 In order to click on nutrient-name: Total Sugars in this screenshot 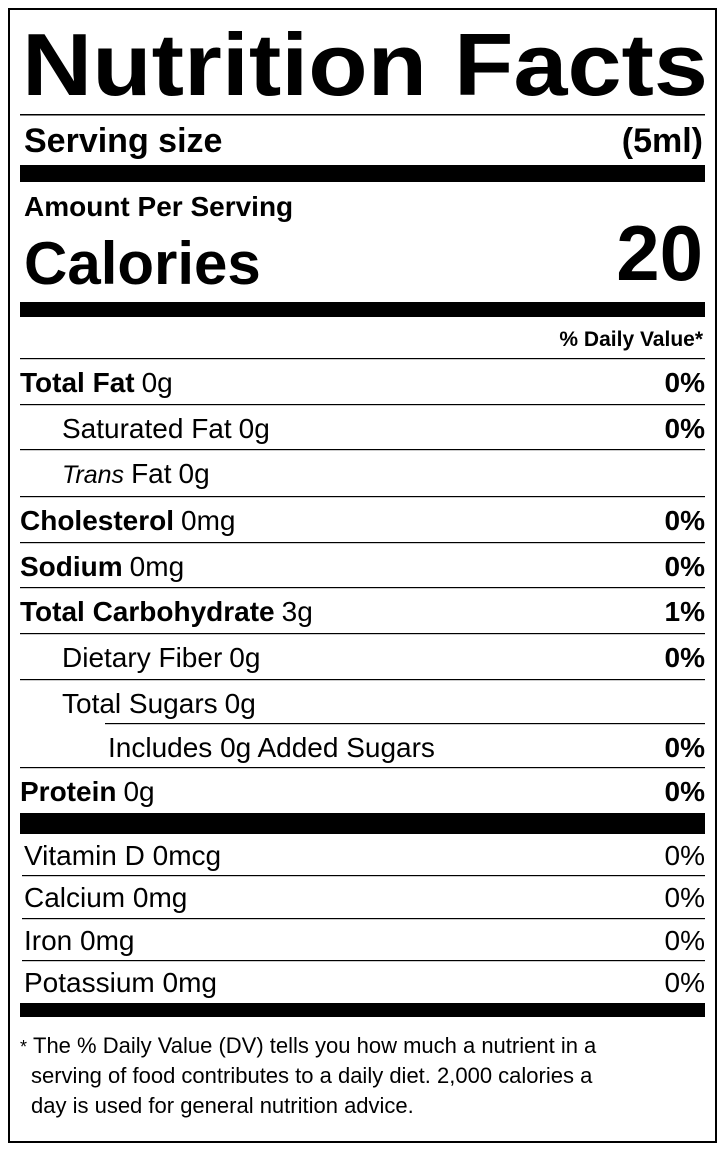, I will do `click(140, 703)`.